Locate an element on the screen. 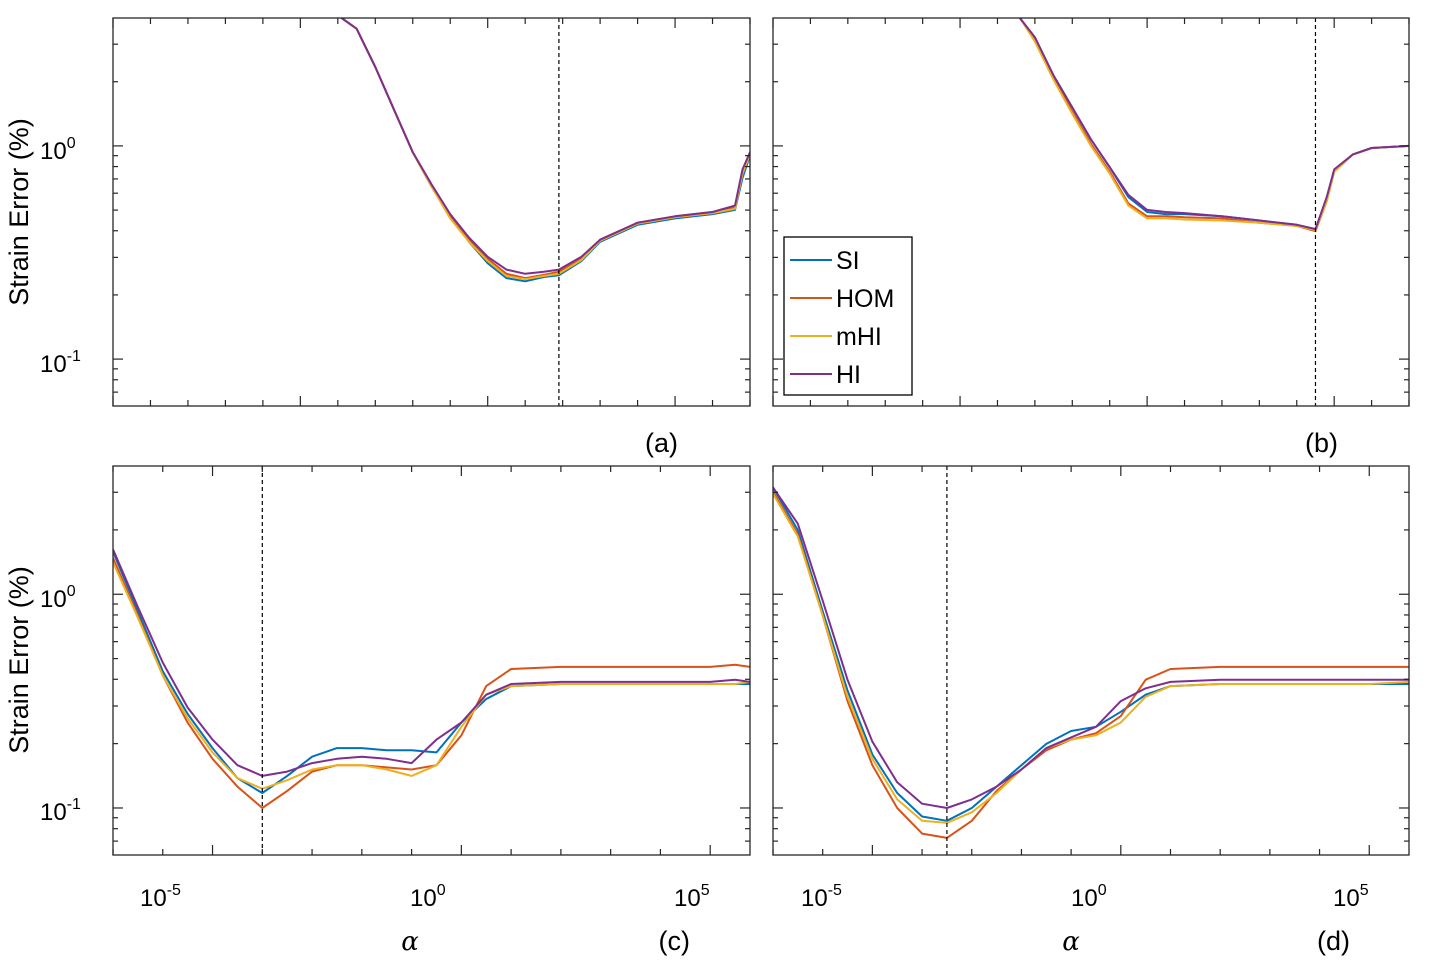 The width and height of the screenshot is (1435, 971). series-line-hi-c is located at coordinates (431, 663).